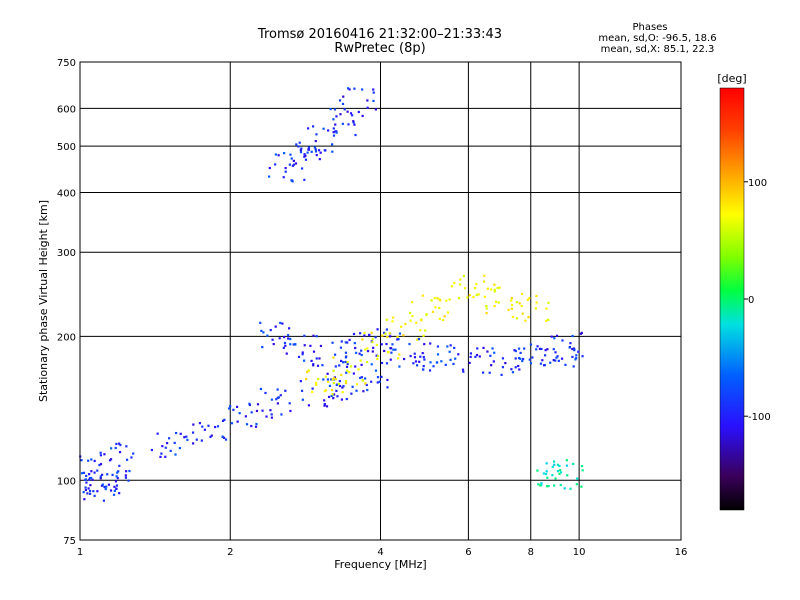 Image resolution: width=800 pixels, height=600 pixels. What do you see at coordinates (468, 552) in the screenshot?
I see `x-tick-label: 6` at bounding box center [468, 552].